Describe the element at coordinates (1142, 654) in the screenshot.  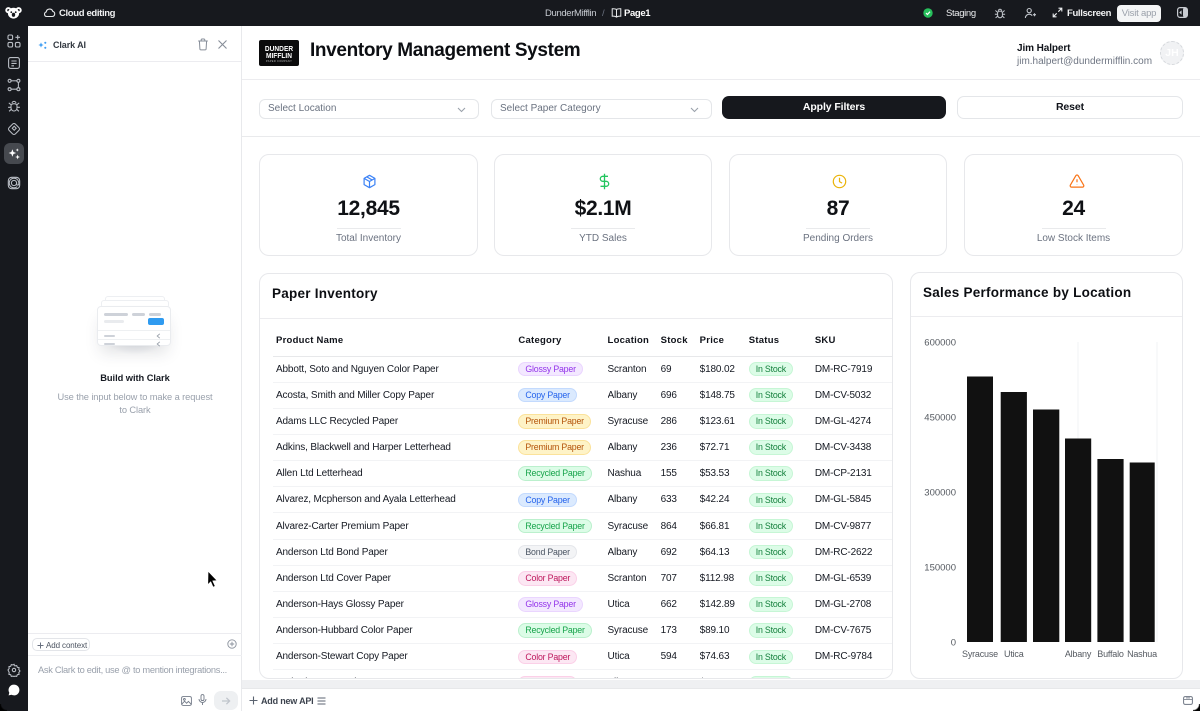
I see `svg-text: Nashua` at that location.